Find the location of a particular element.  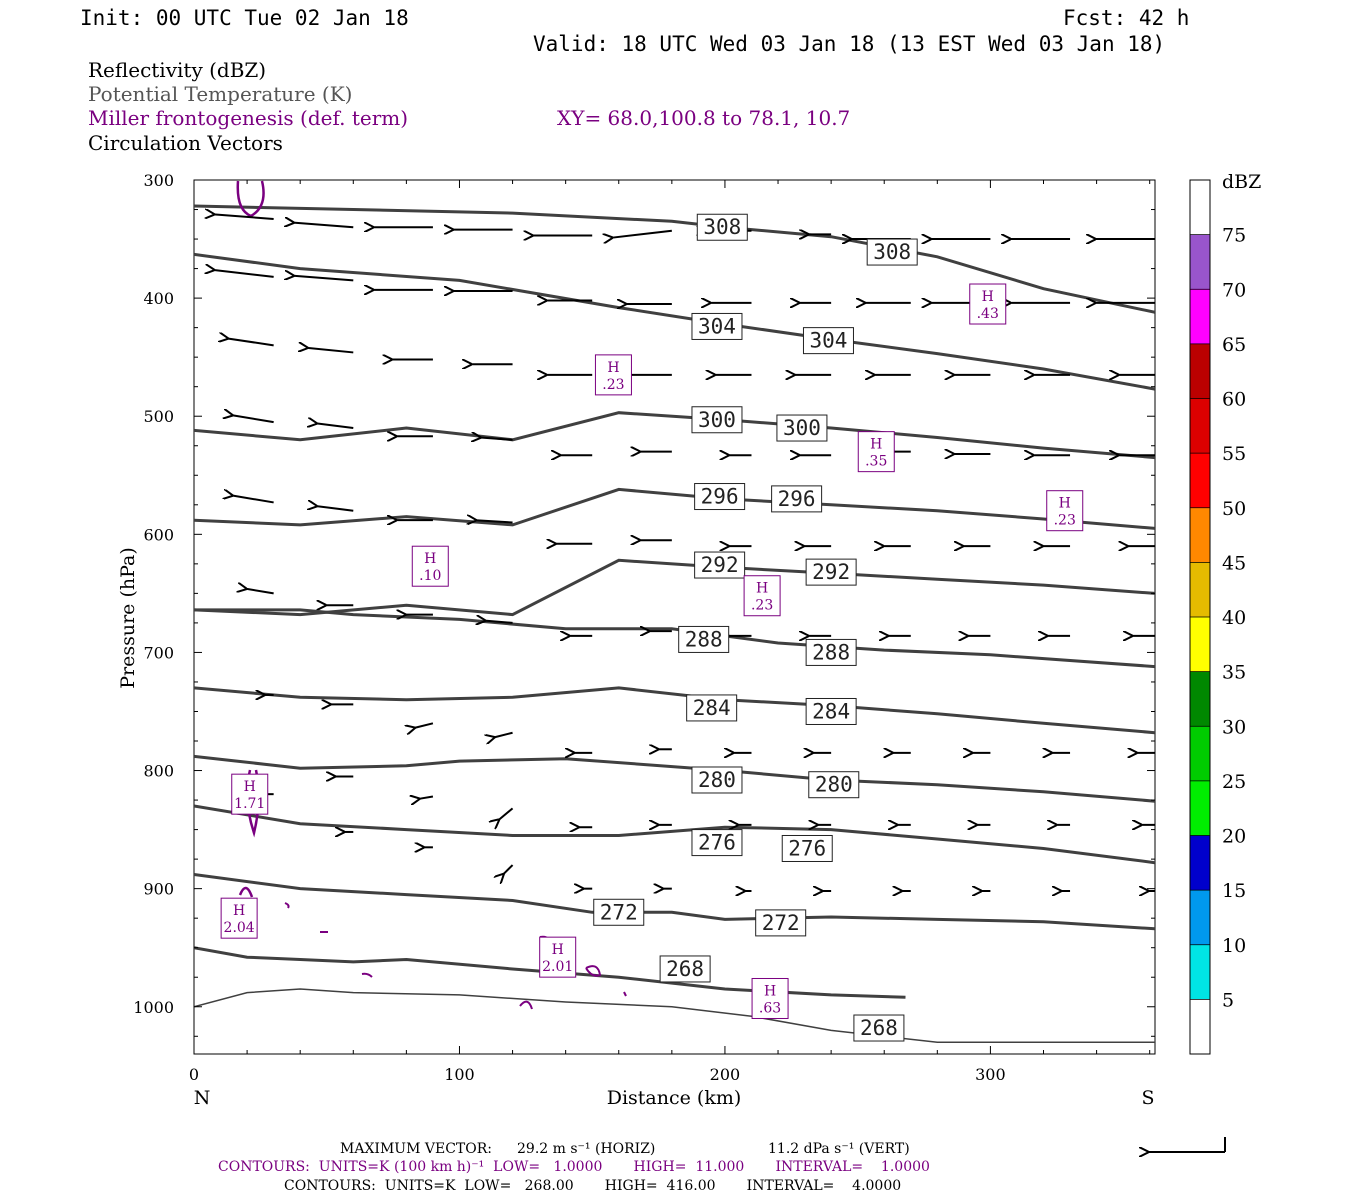

colorbar-label: 50 is located at coordinates (1234, 509).